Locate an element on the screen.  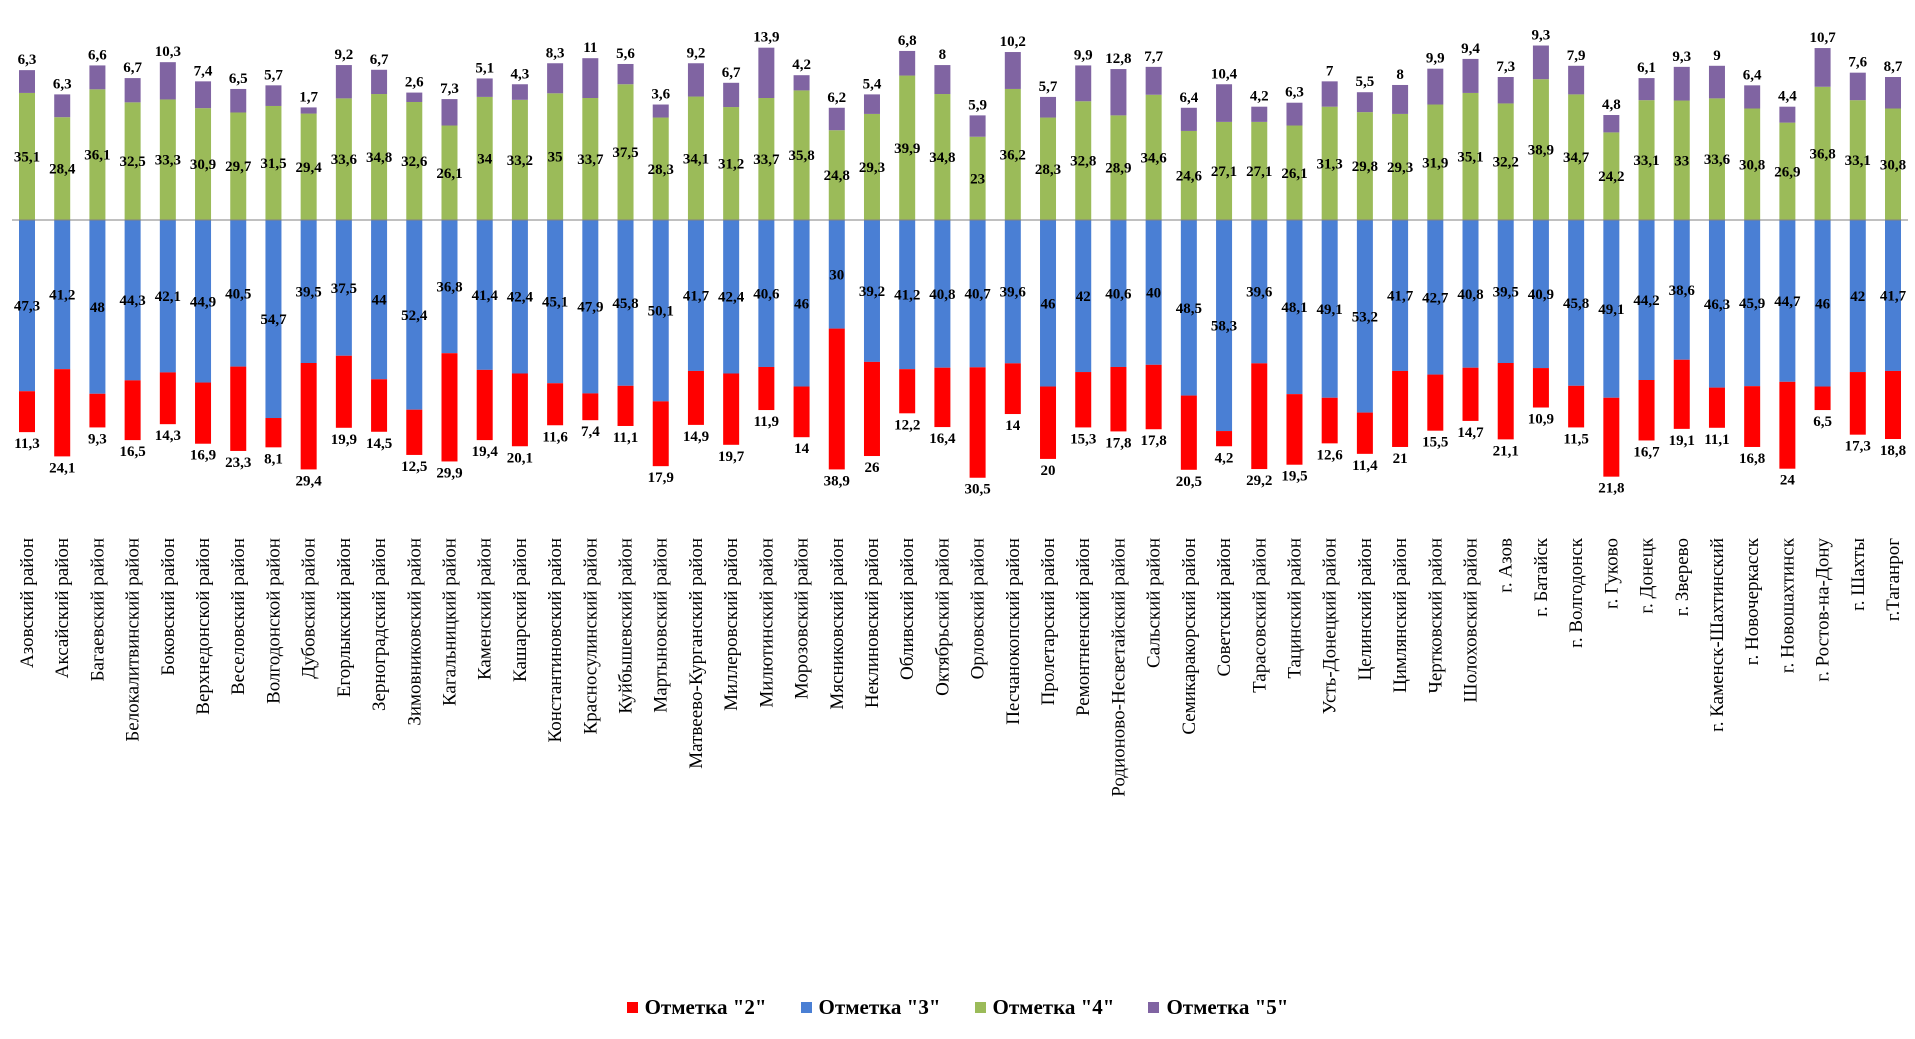
data-label-grade-5: 10,4 is located at coordinates (1224, 74).